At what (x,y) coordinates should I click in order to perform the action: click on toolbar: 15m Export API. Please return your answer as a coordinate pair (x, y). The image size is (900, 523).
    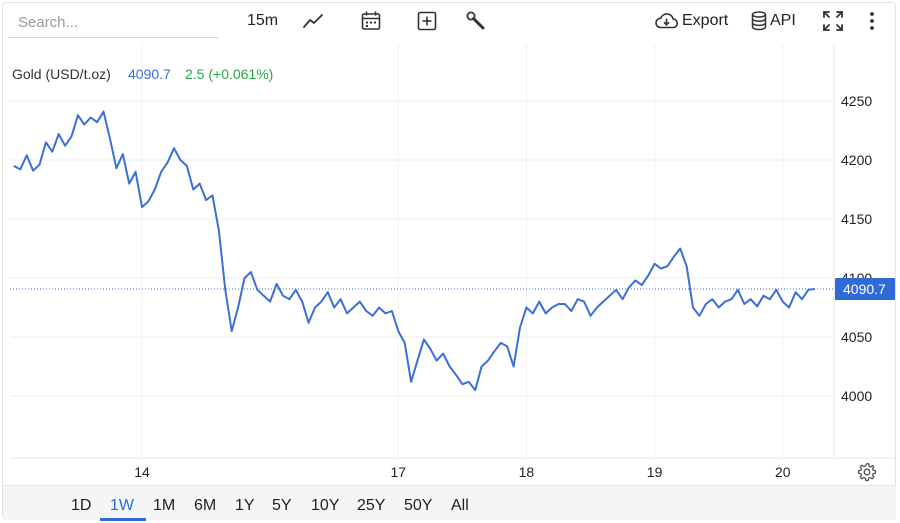
    Looking at the image, I should click on (450, 22).